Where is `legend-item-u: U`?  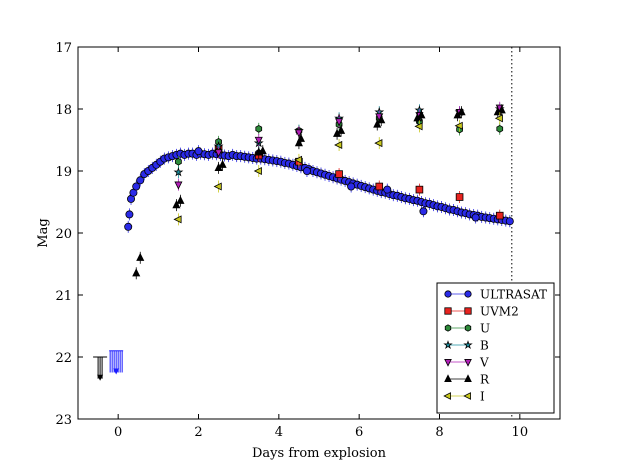
legend-item-u: U is located at coordinates (467, 329).